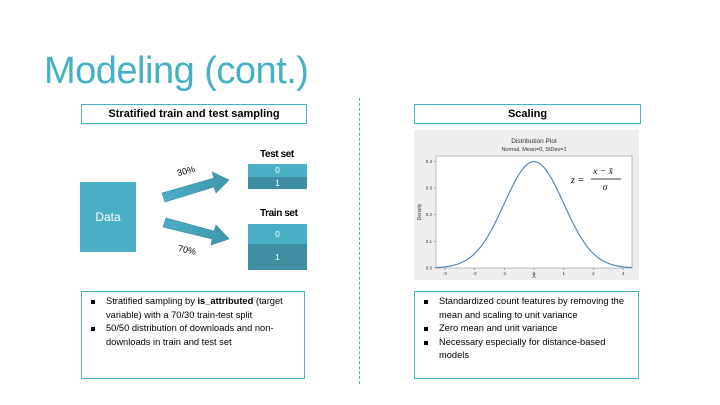 This screenshot has height=405, width=720. Describe the element at coordinates (176, 71) in the screenshot. I see `slide-title: Modeling (cont.)` at that location.